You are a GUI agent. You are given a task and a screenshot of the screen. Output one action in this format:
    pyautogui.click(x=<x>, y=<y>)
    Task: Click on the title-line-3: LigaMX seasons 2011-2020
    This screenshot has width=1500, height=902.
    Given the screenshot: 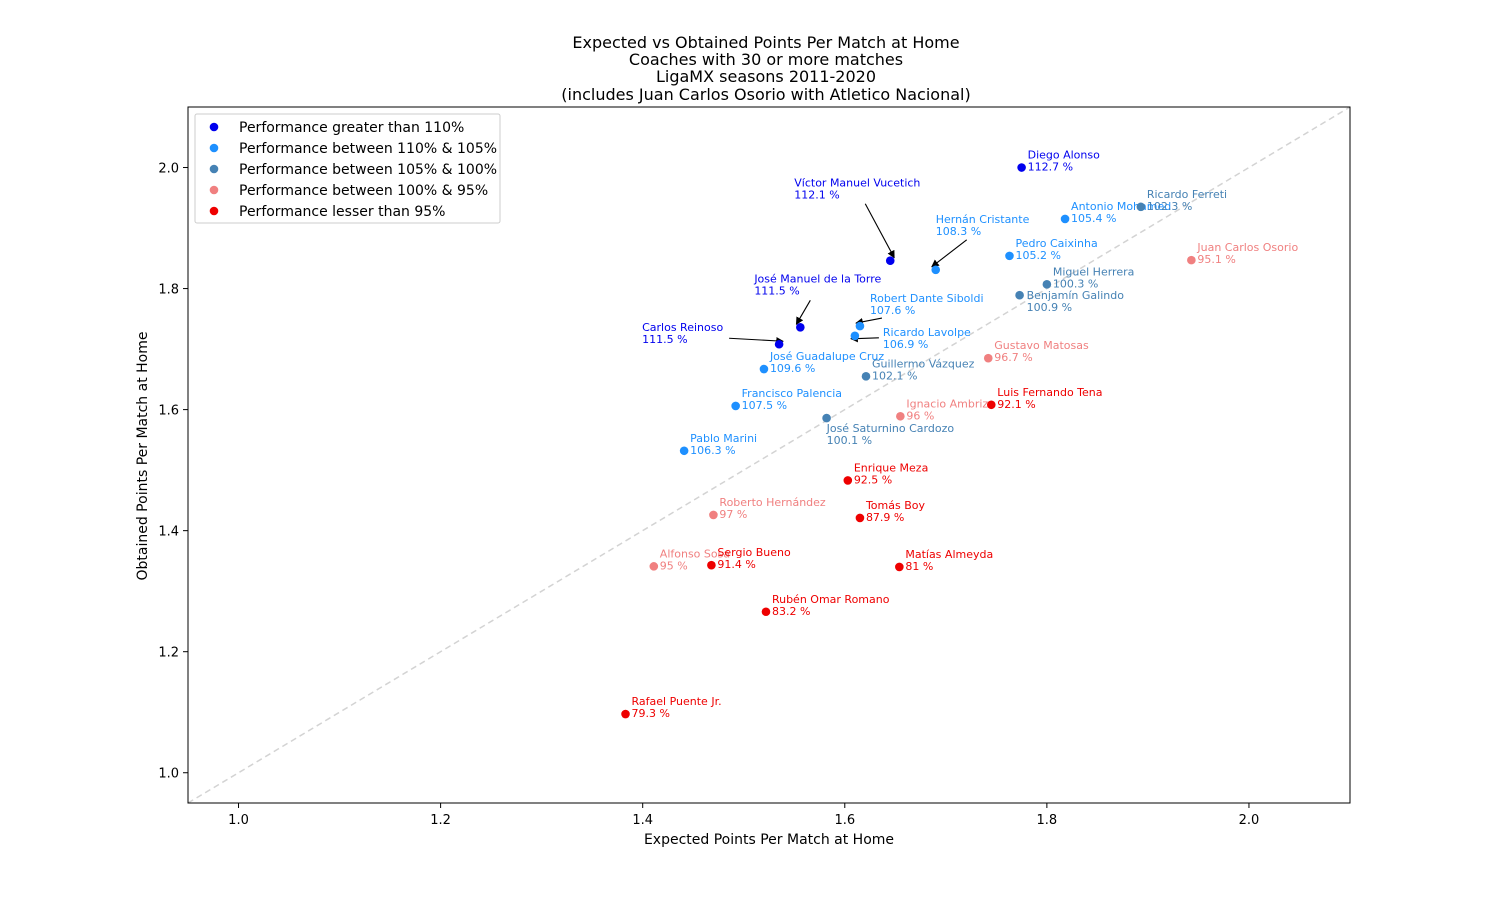 What is the action you would take?
    pyautogui.click(x=766, y=76)
    